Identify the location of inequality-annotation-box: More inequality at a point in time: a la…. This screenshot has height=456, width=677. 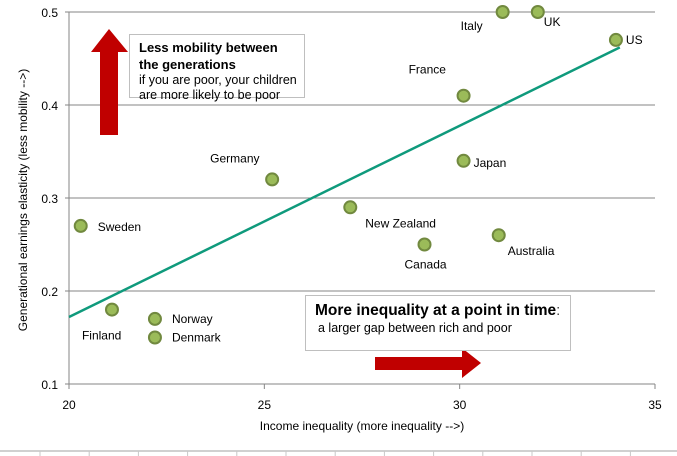
(438, 323).